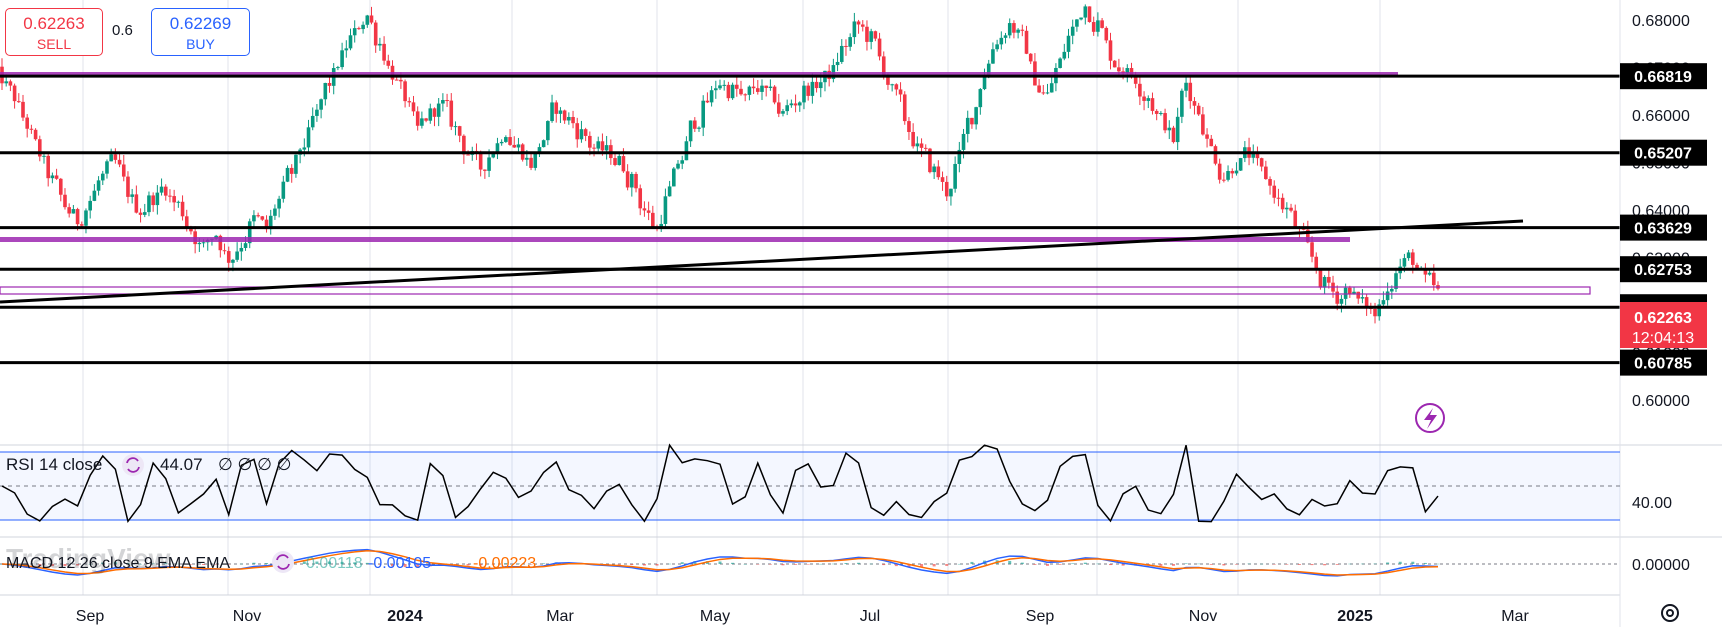  Describe the element at coordinates (283, 562) in the screenshot. I see `macd-settings-icon` at that location.